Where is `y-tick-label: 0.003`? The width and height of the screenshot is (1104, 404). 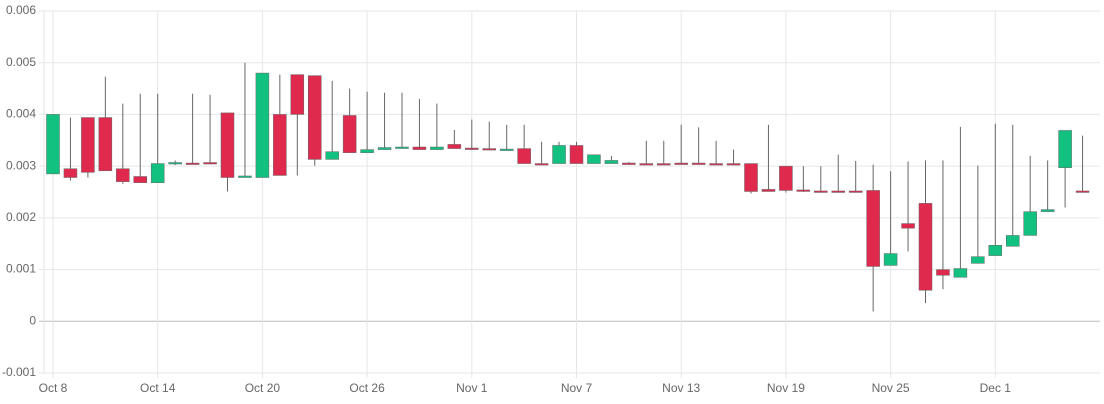
y-tick-label: 0.003 is located at coordinates (21, 165).